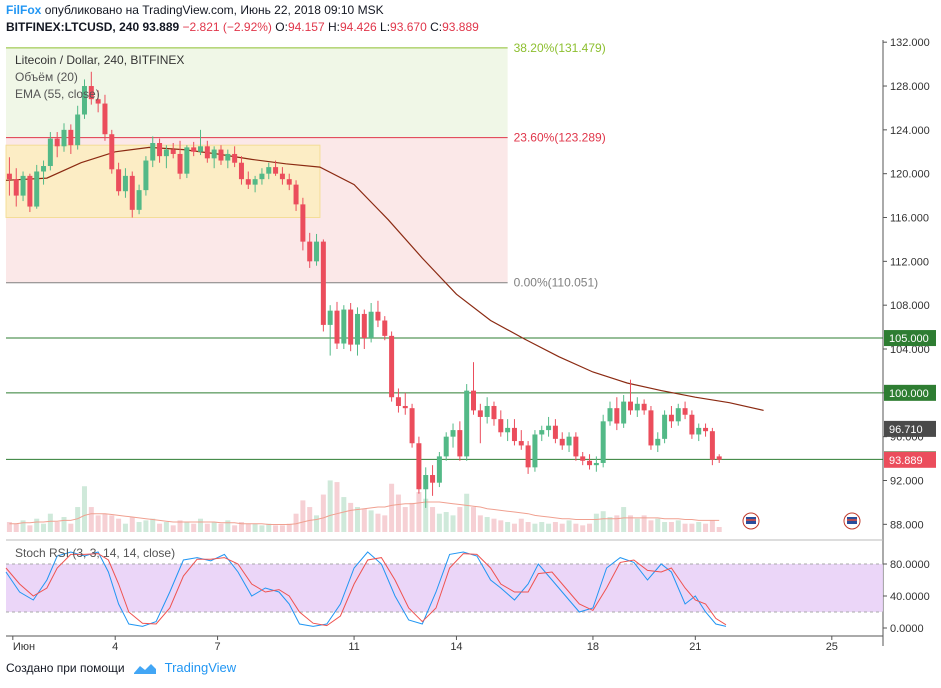  What do you see at coordinates (910, 131) in the screenshot?
I see `price-tick-label: 124.000` at bounding box center [910, 131].